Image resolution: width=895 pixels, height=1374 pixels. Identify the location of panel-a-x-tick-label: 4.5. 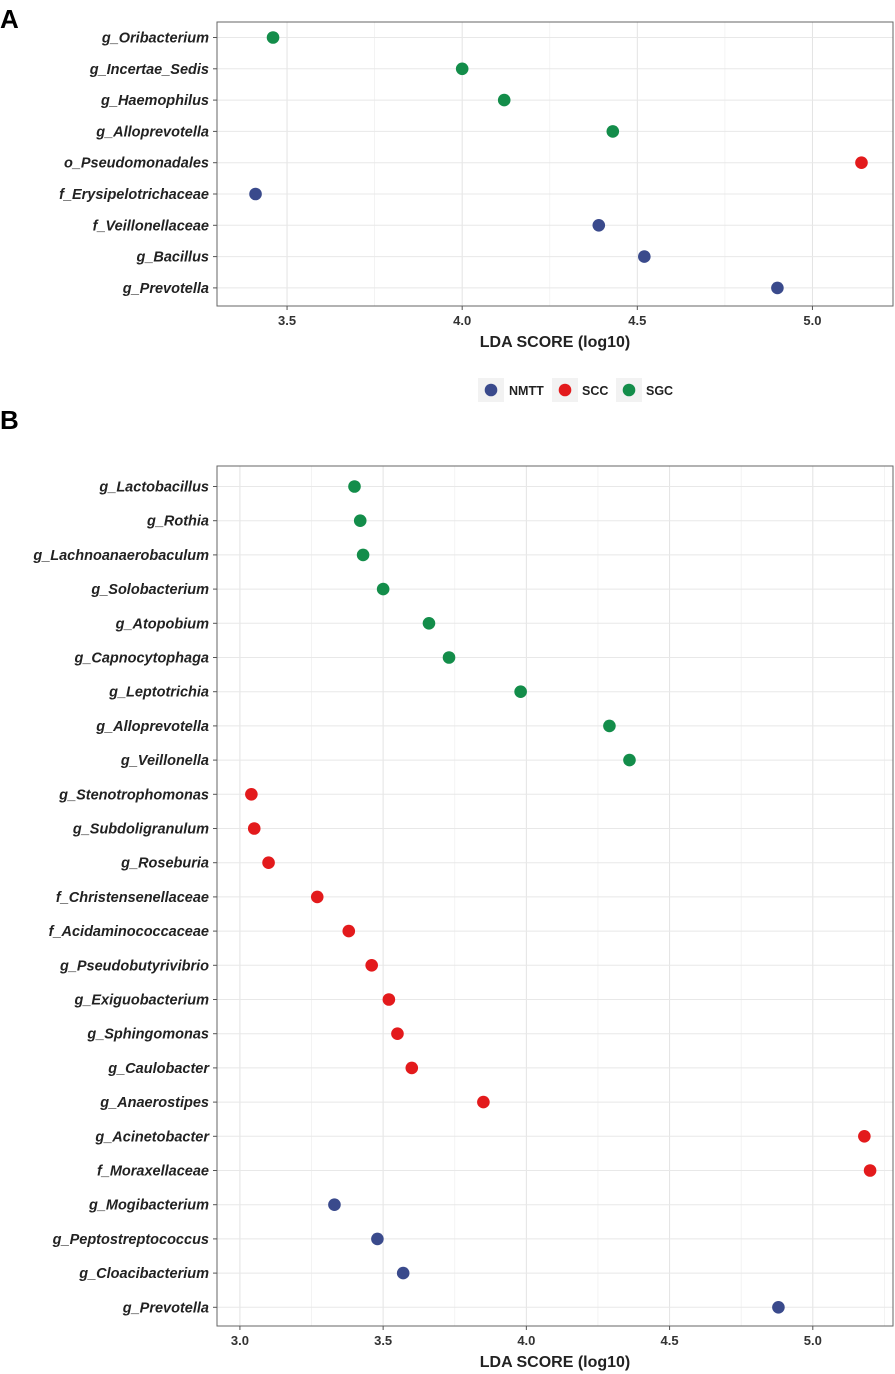
(637, 320).